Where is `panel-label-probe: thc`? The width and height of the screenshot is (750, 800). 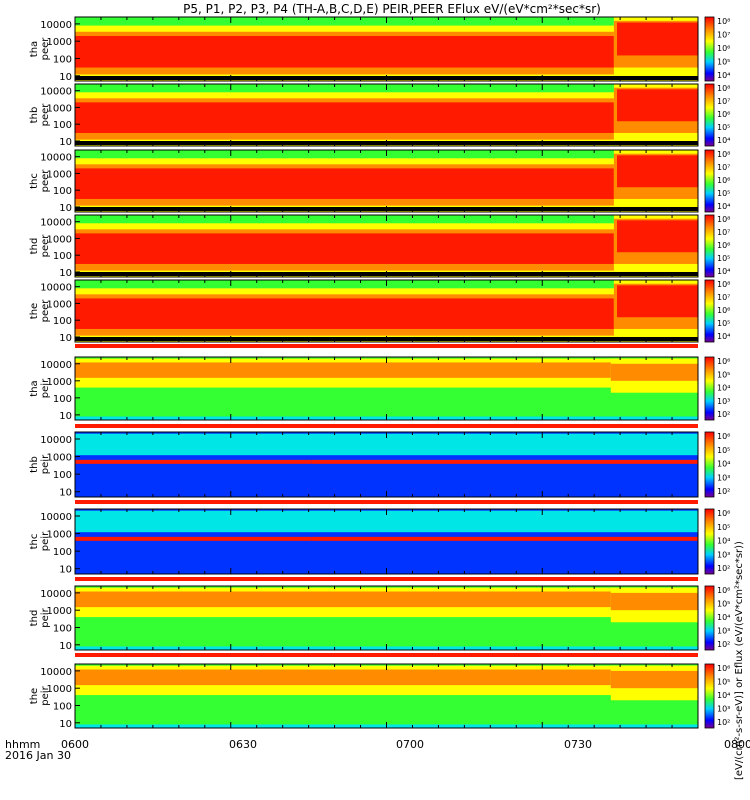
panel-label-probe: thc is located at coordinates (34, 542).